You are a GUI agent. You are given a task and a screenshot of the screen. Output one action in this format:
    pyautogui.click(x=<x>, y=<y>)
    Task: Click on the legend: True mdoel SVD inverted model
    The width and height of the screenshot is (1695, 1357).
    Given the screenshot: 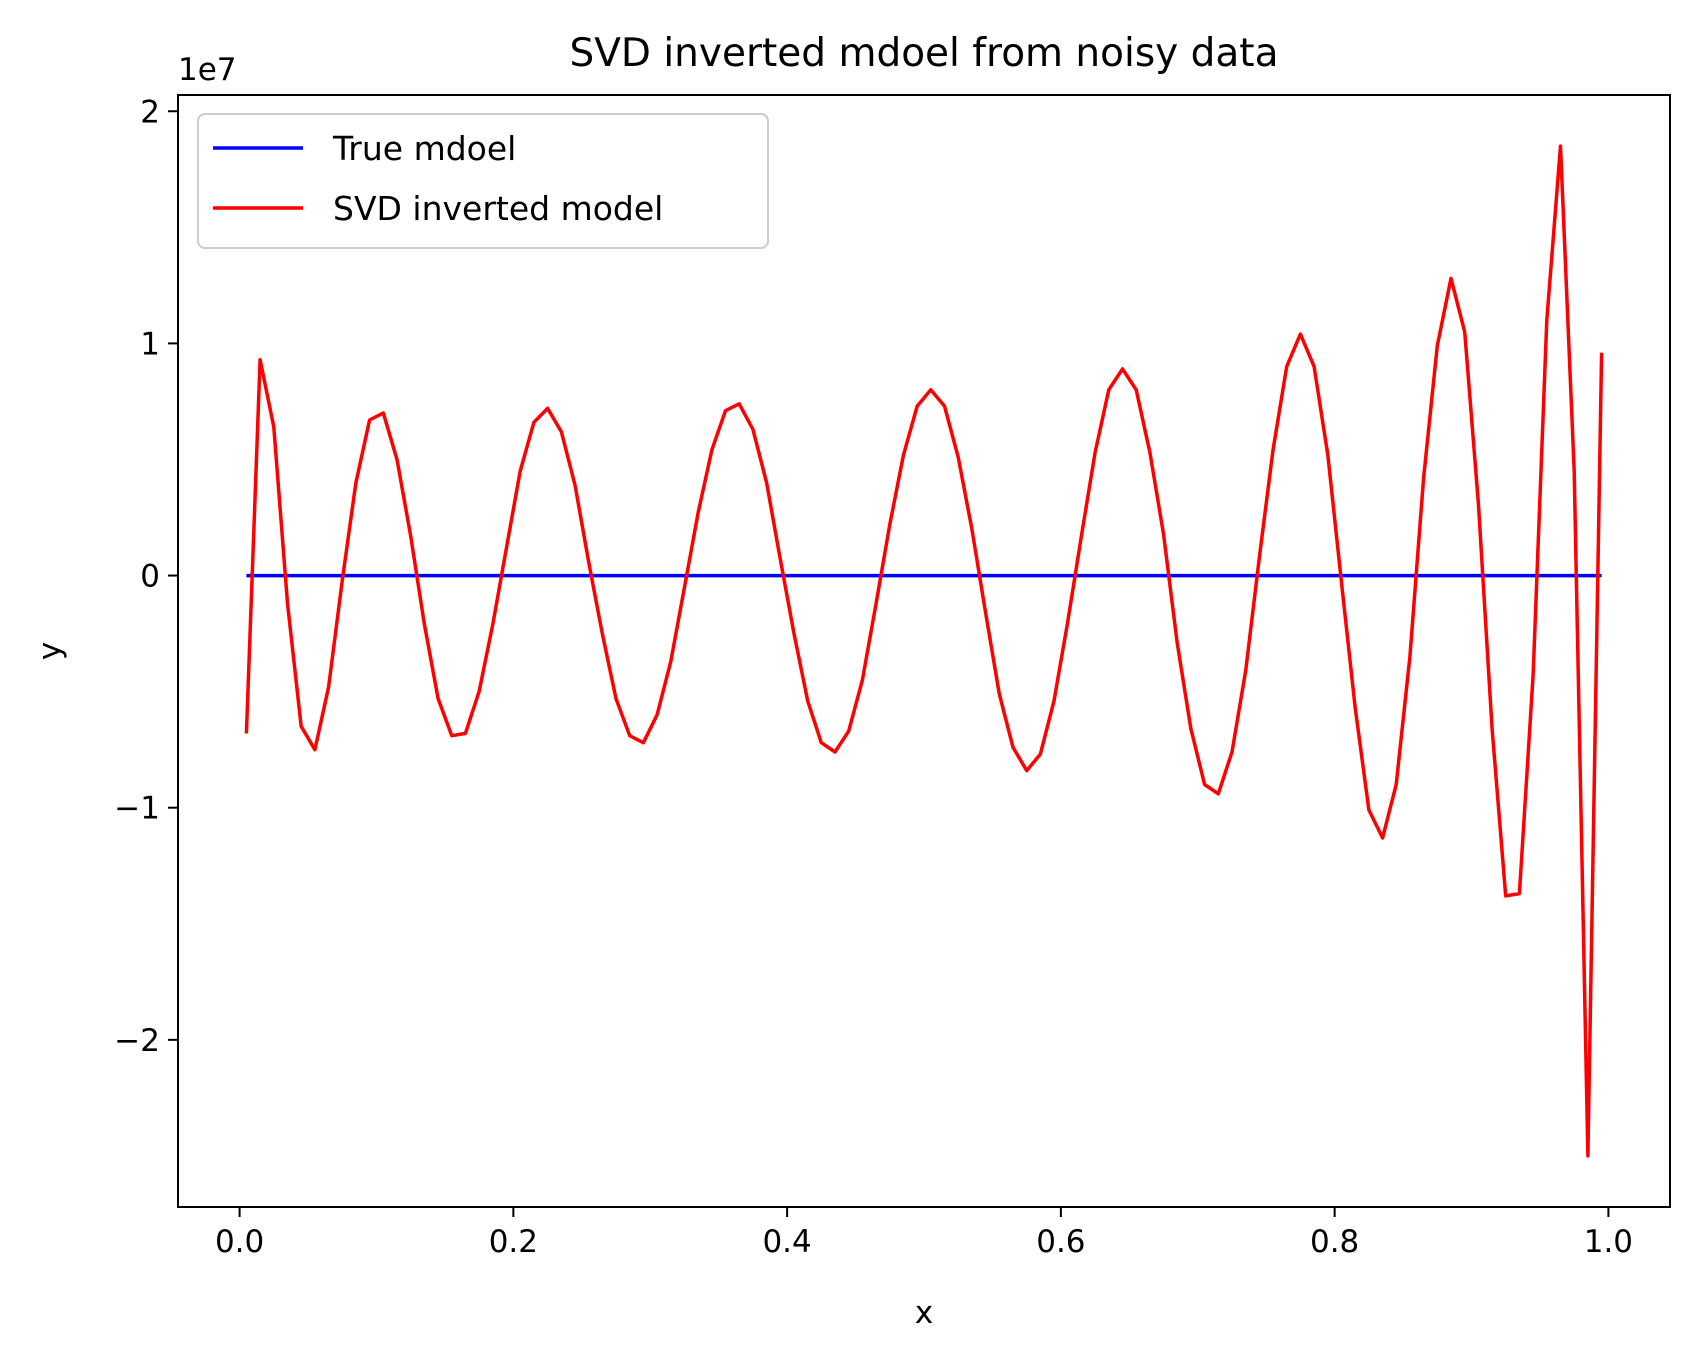 What is the action you would take?
    pyautogui.click(x=483, y=181)
    